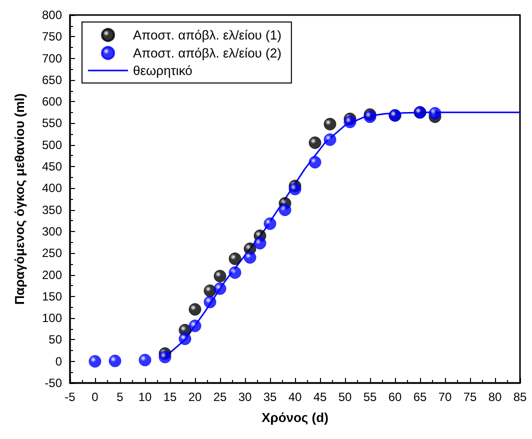  Describe the element at coordinates (52, 296) in the screenshot. I see `y-tick-label: 150` at that location.